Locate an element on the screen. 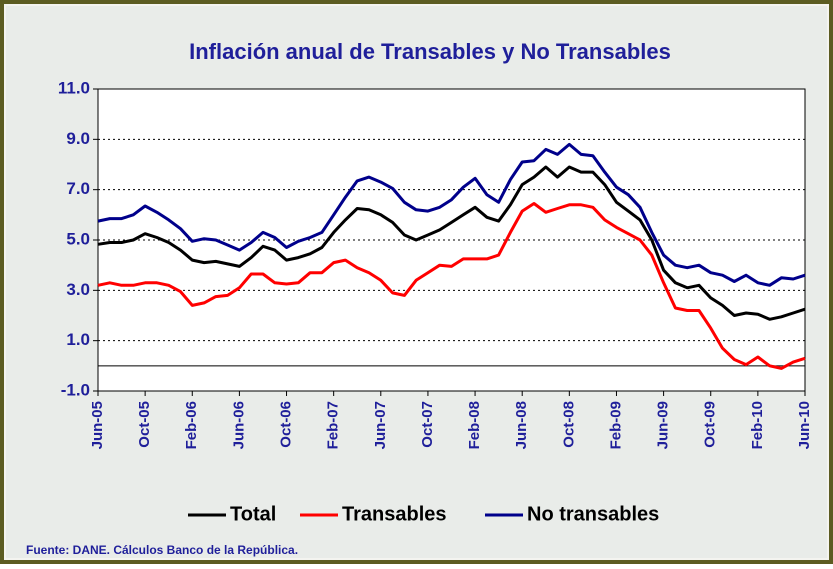 Image resolution: width=833 pixels, height=569 pixels. y-tick-label: 1.0 is located at coordinates (78, 339).